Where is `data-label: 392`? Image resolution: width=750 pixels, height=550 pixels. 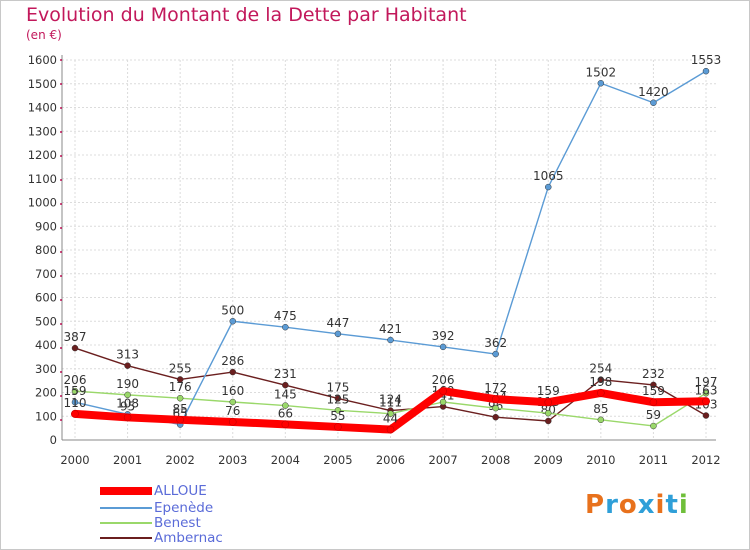
data-label: 392 is located at coordinates (443, 336).